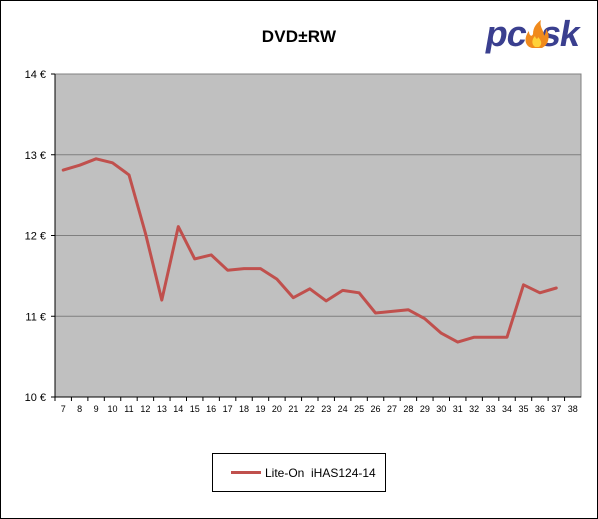 The height and width of the screenshot is (519, 598). Describe the element at coordinates (540, 409) in the screenshot. I see `x-tick-label: 36` at that location.